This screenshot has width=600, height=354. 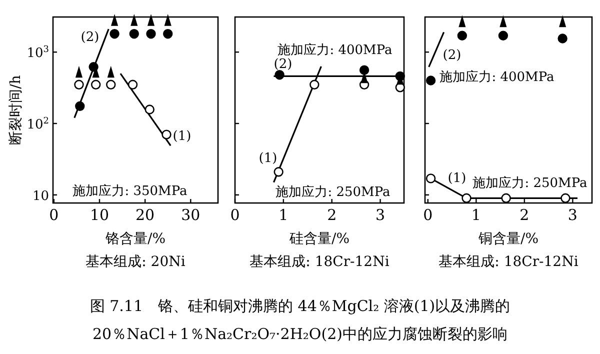 What do you see at coordinates (16, 110) in the screenshot?
I see `y-axis-title: 断裂时间/h` at bounding box center [16, 110].